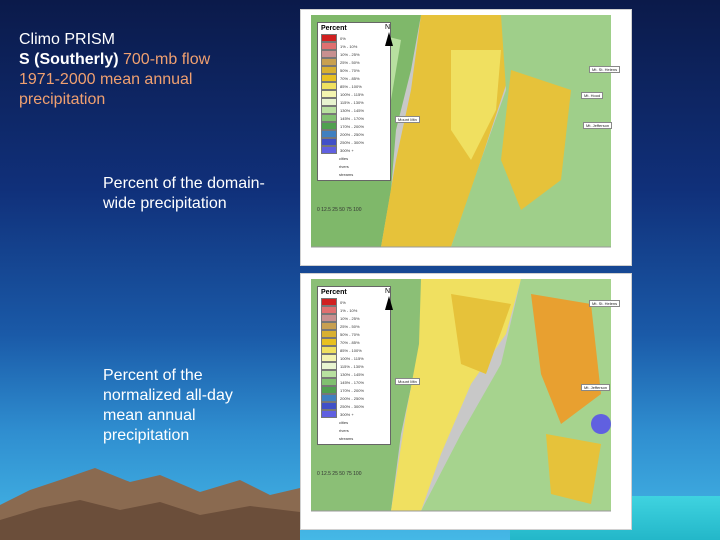 This screenshot has width=720, height=540. What do you see at coordinates (350, 318) in the screenshot?
I see `legend-label: 10% - 25%` at bounding box center [350, 318].